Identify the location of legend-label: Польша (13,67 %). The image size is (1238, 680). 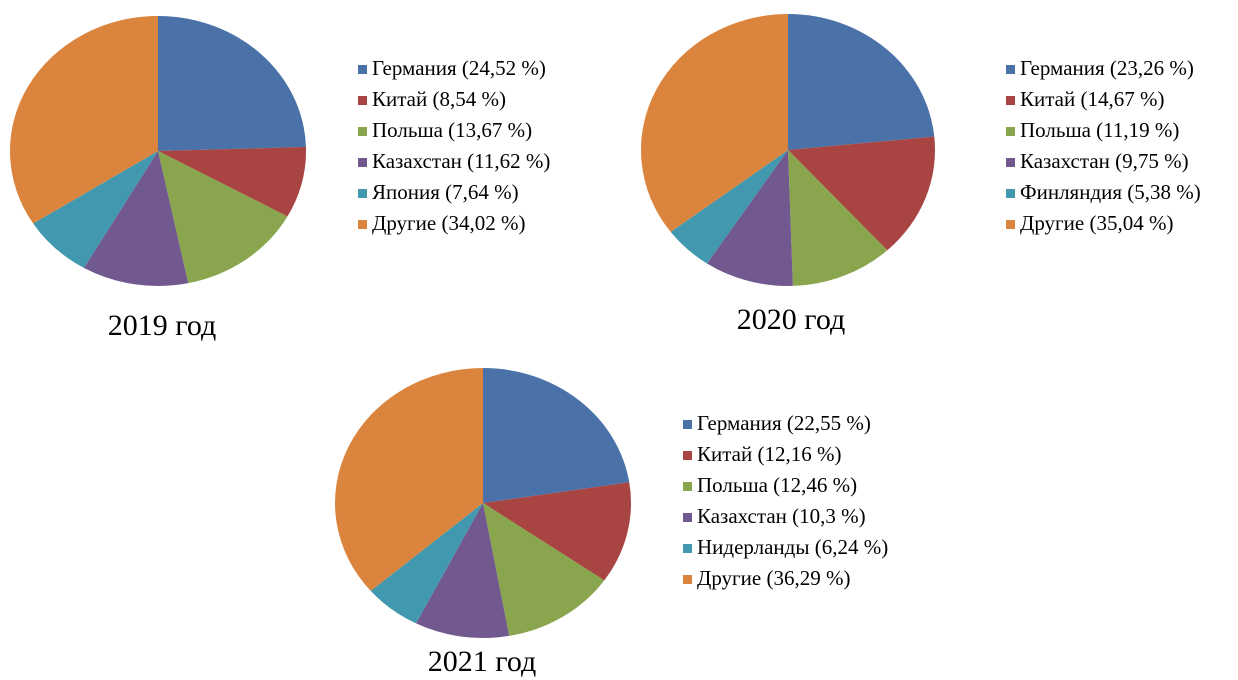
(452, 130).